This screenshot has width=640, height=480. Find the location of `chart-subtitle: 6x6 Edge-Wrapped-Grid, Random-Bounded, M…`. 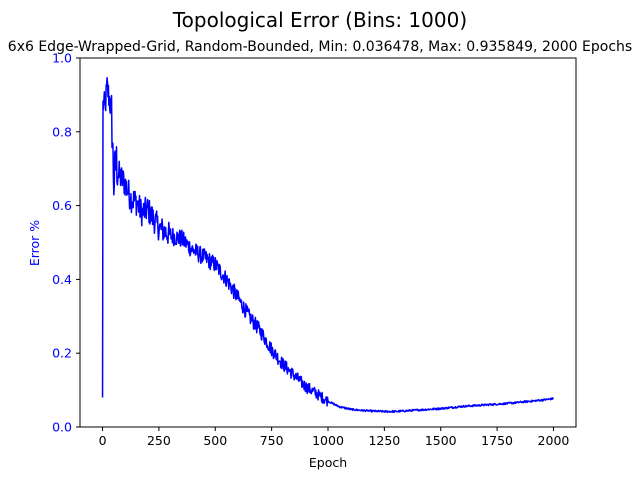

chart-subtitle: 6x6 Edge-Wrapped-Grid, Random-Bounded, M… is located at coordinates (320, 47).